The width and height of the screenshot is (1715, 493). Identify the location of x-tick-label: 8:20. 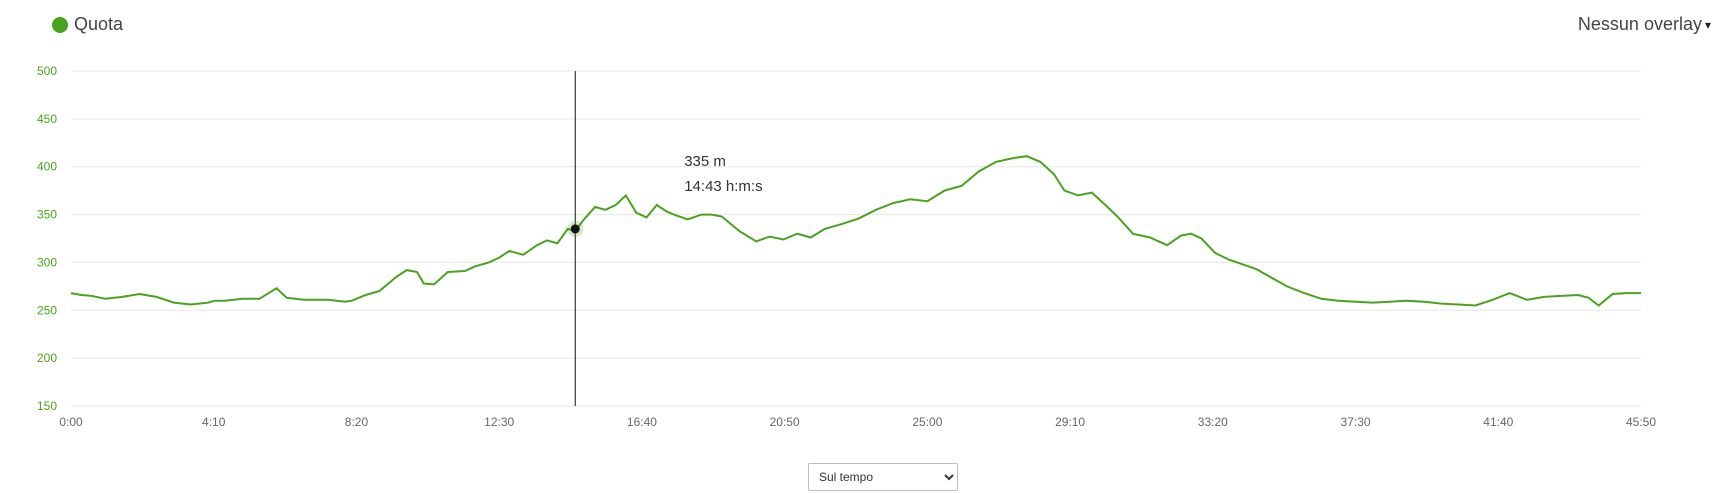
(357, 422).